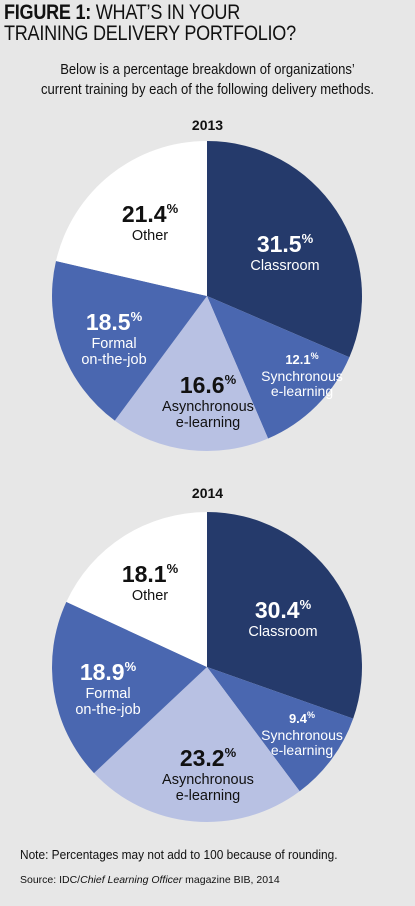 The width and height of the screenshot is (415, 906). Describe the element at coordinates (131, 880) in the screenshot. I see `source-publication: Chief Learning Officer` at that location.